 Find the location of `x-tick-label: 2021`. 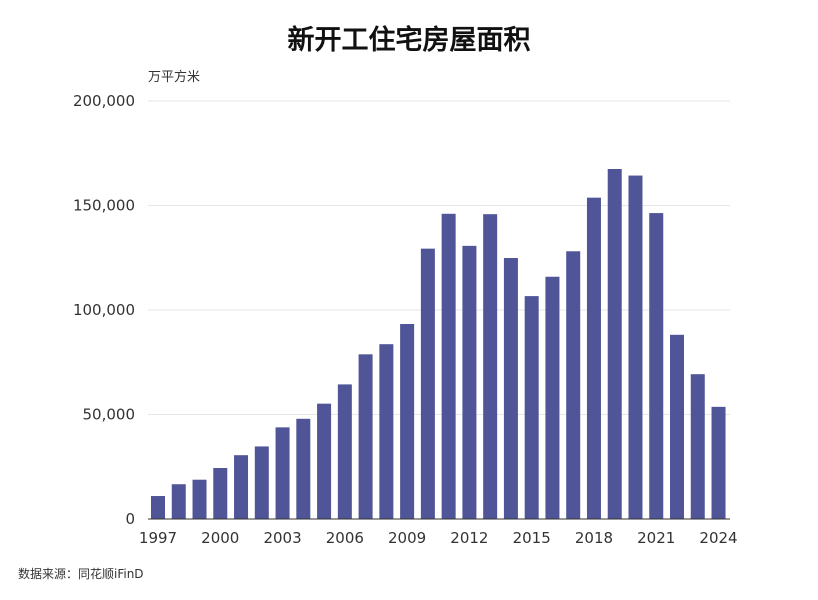

x-tick-label: 2021 is located at coordinates (656, 538).